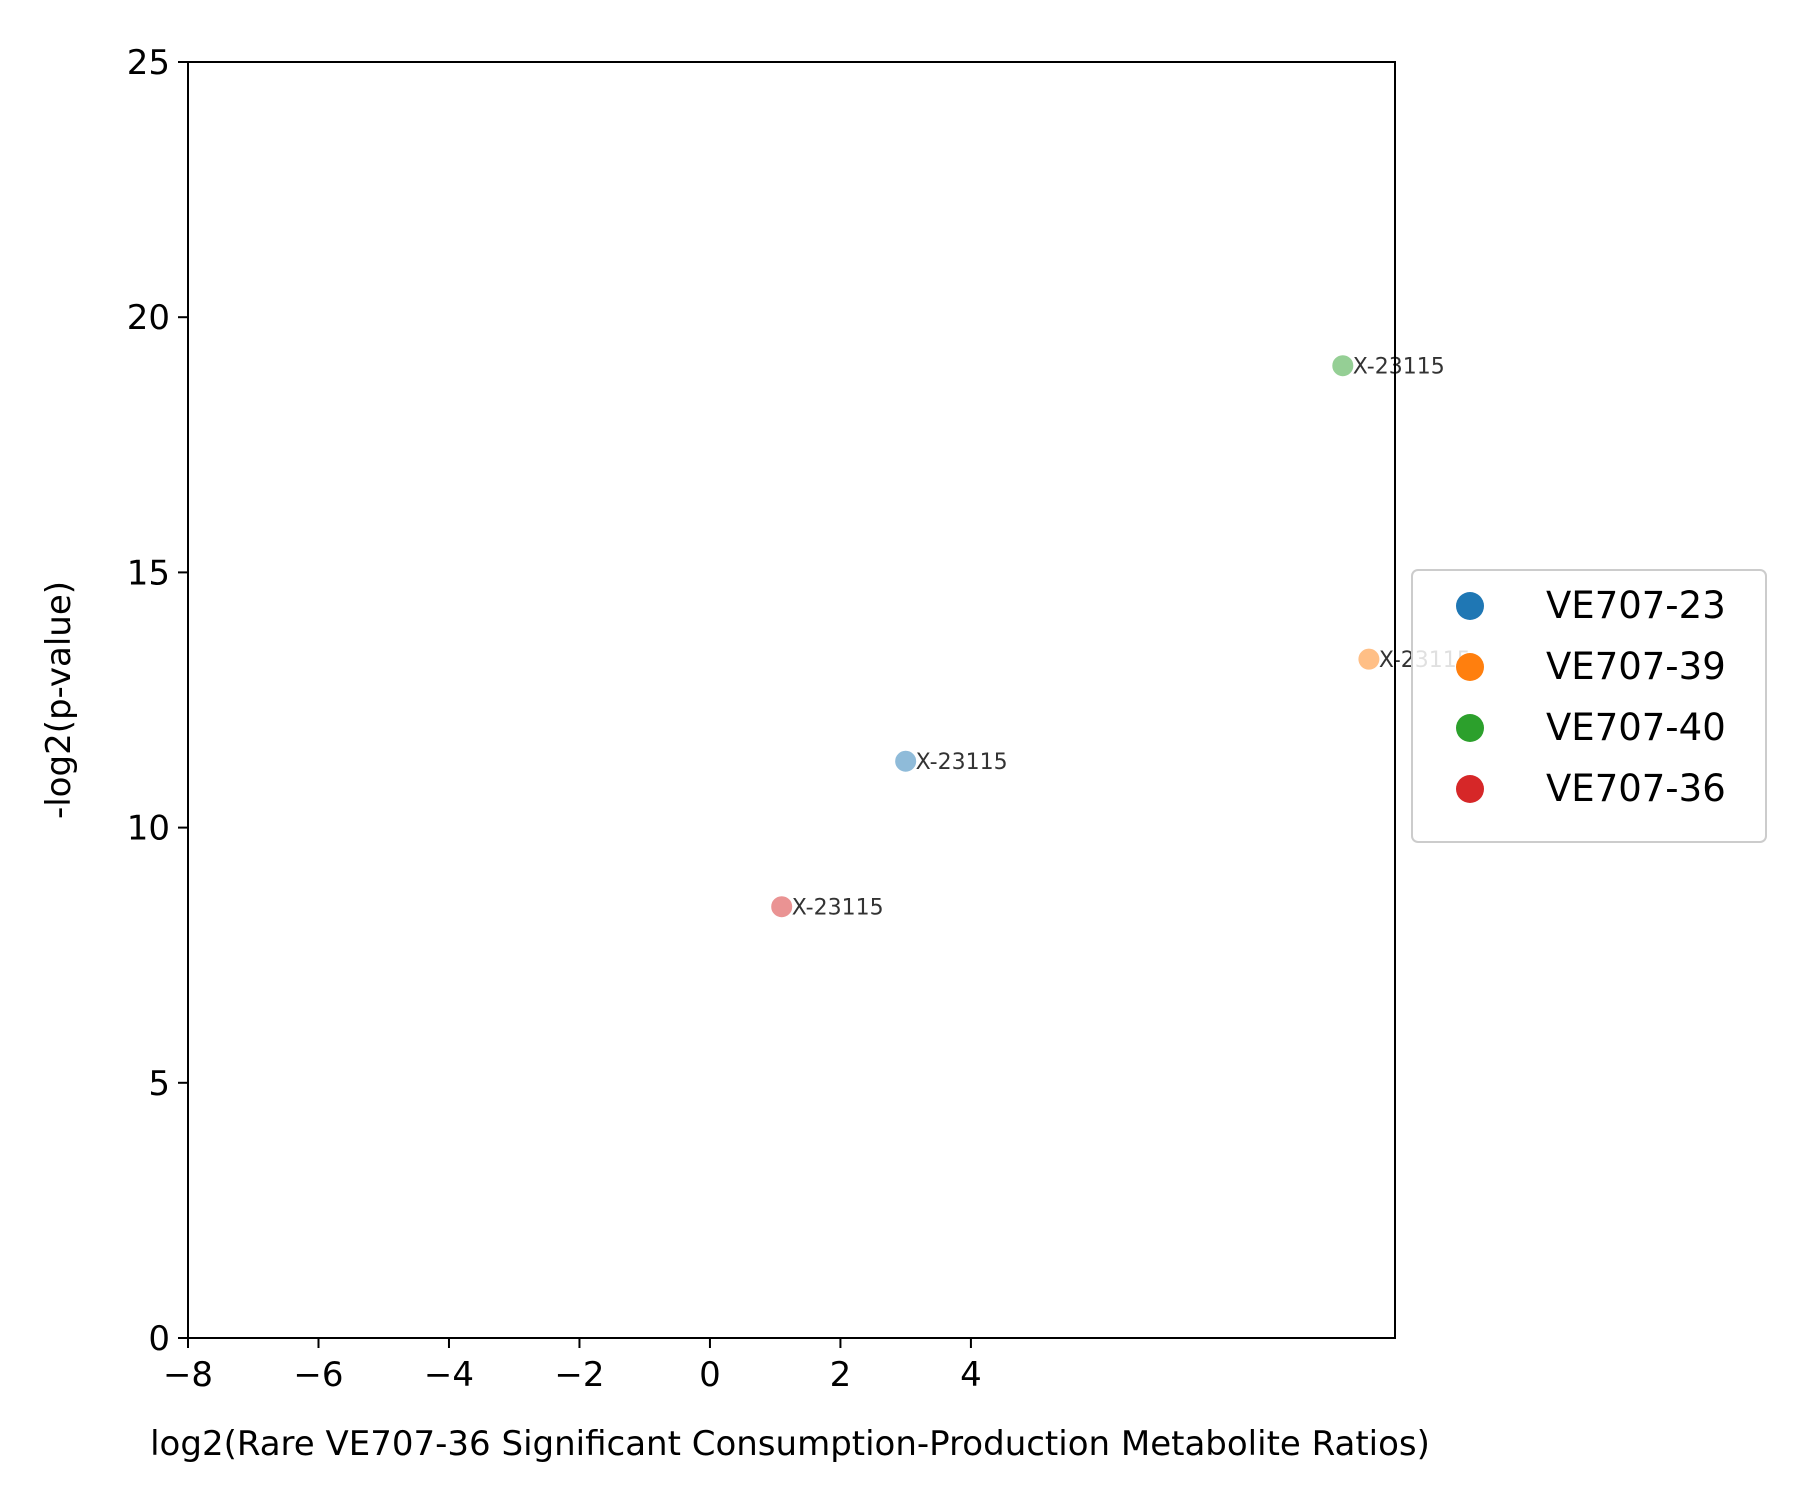 The image size is (1800, 1500). I want to click on y-tick-label: 10, so click(148, 829).